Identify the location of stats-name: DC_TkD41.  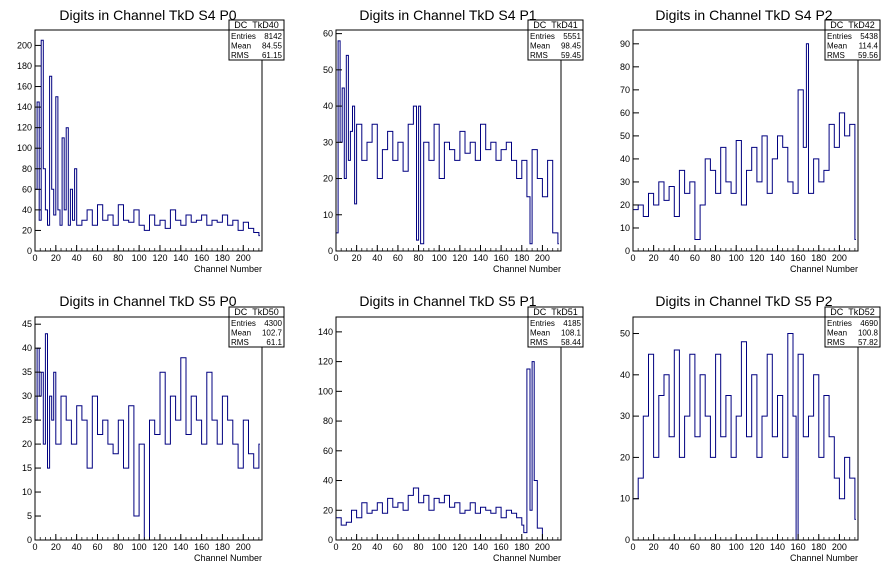
(555, 25).